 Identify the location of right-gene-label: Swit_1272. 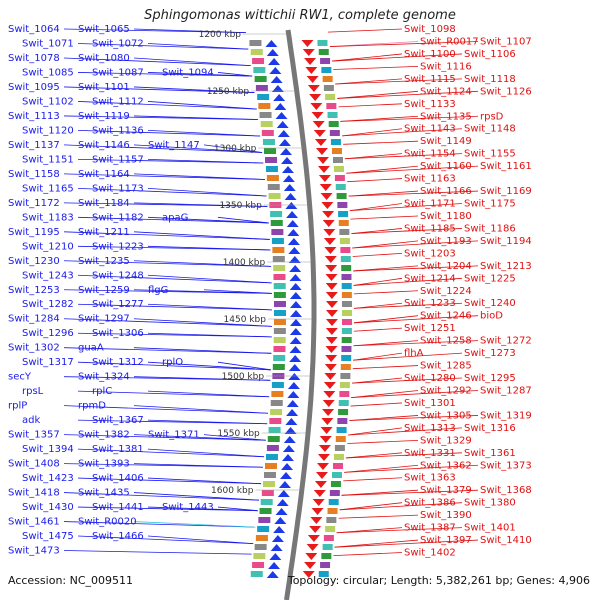
(506, 341).